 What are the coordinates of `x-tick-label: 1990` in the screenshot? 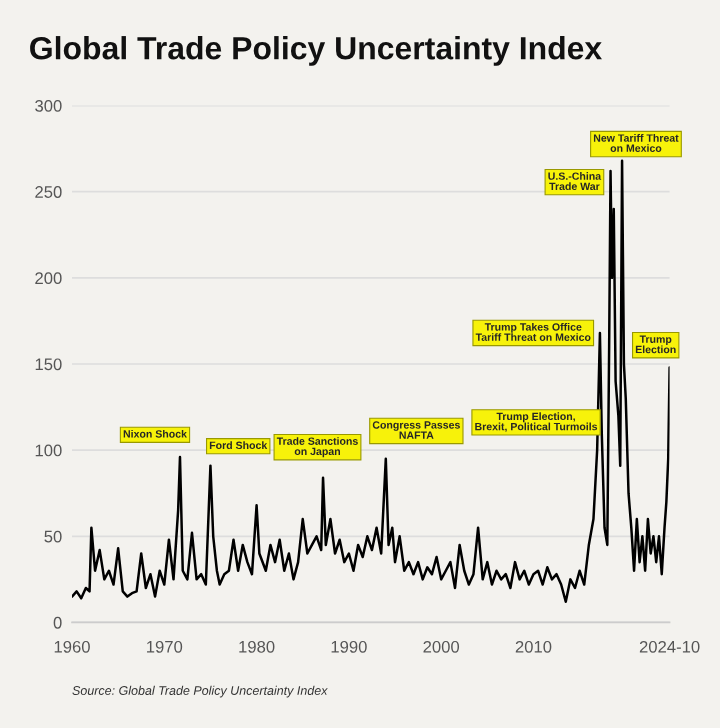 It's located at (349, 646).